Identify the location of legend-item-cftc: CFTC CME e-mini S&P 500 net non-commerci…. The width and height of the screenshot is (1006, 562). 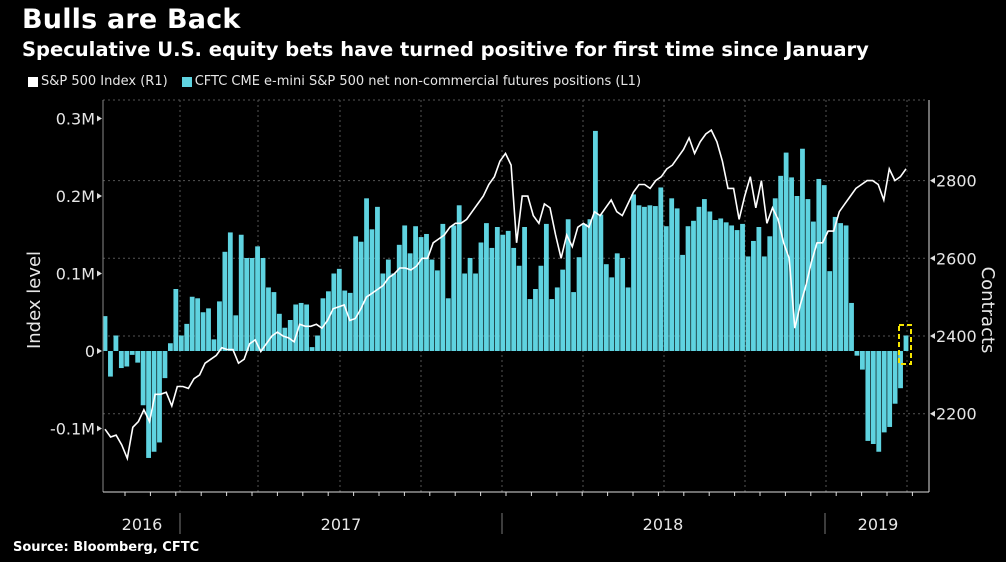
(411, 81).